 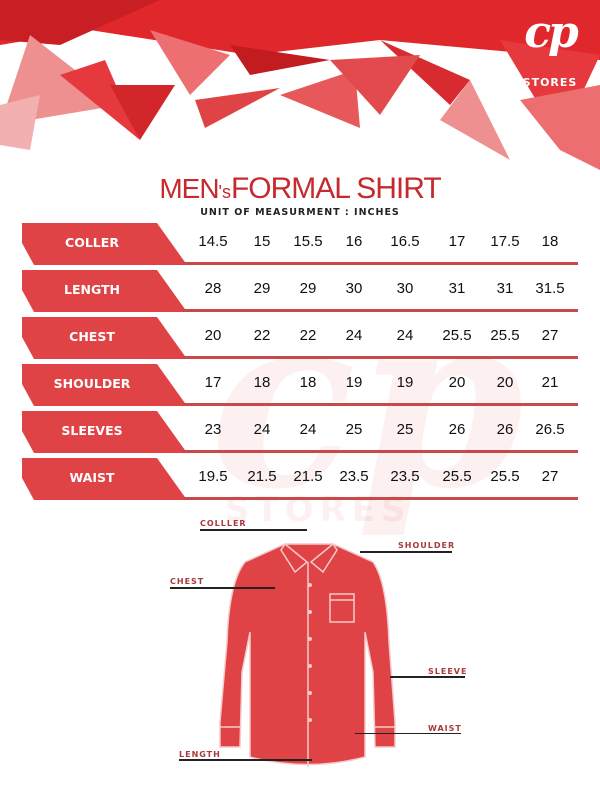 I want to click on title-formal-shirt: FORMAL SHIRT, so click(x=336, y=188).